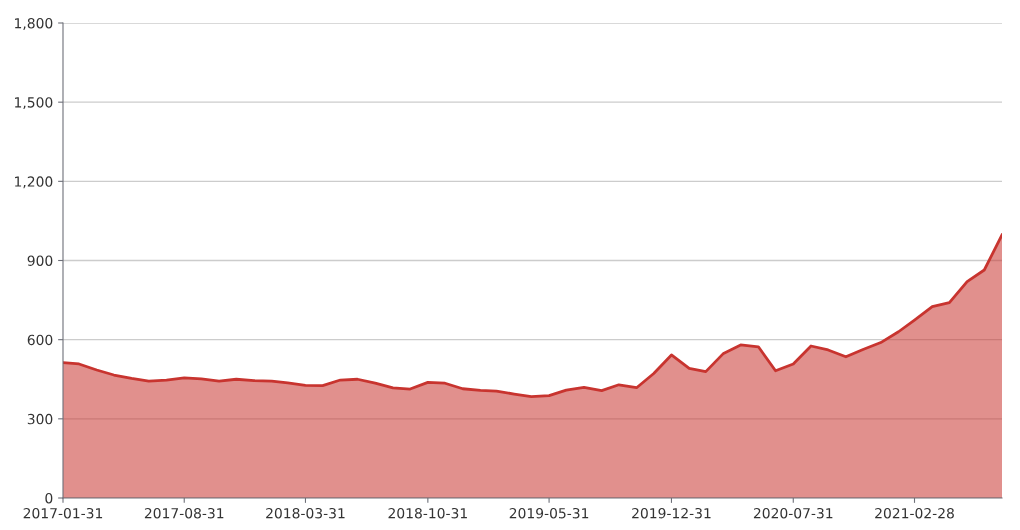 This screenshot has height=530, width=1020. What do you see at coordinates (34, 23) in the screenshot?
I see `y-tick-label: 1,800` at bounding box center [34, 23].